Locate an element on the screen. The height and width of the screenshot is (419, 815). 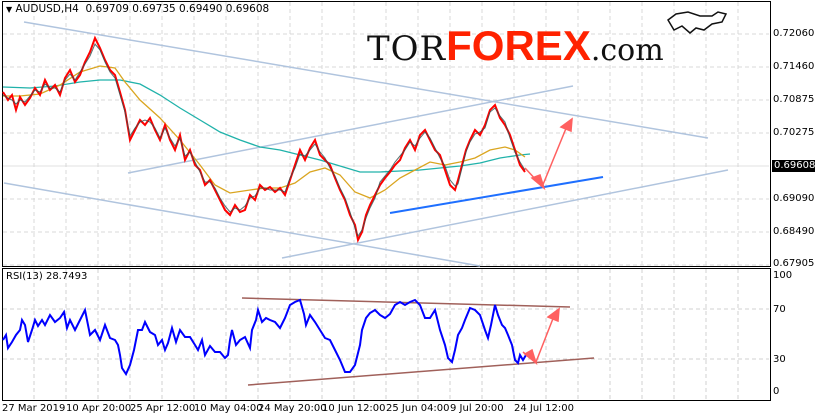
time-tick: 10 Jun 12:00 is located at coordinates (354, 408).